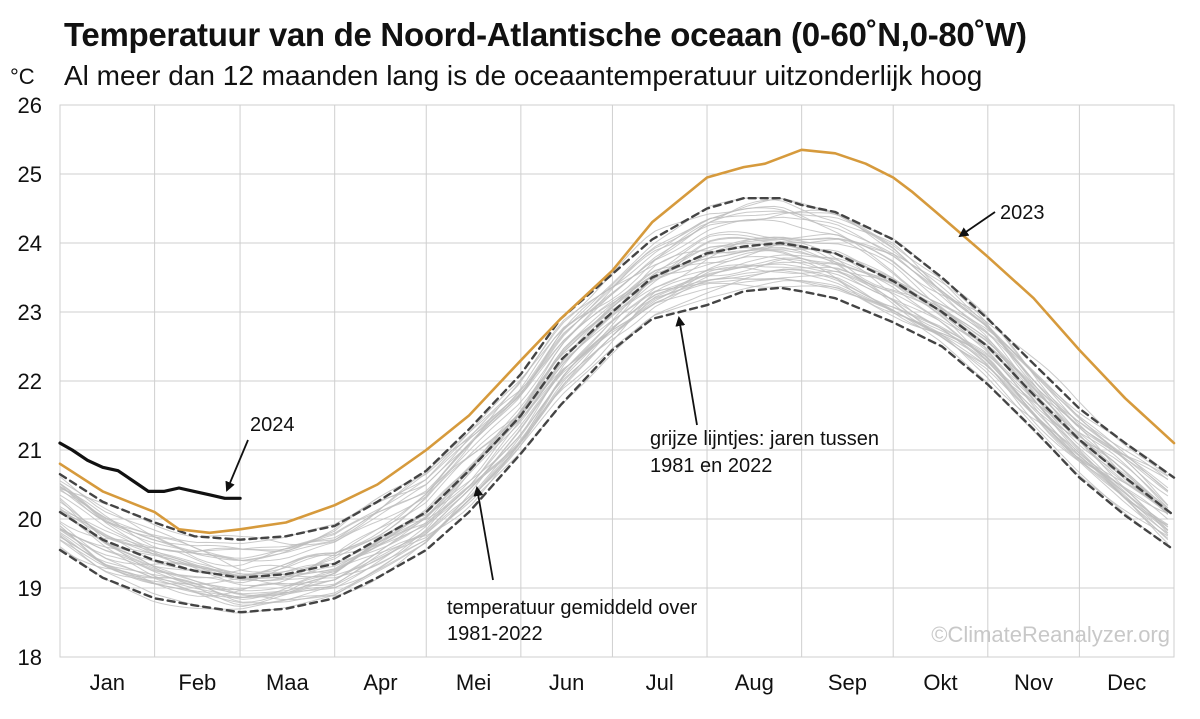 The image size is (1200, 719). Describe the element at coordinates (30, 174) in the screenshot. I see `y-tick-label: 25` at that location.